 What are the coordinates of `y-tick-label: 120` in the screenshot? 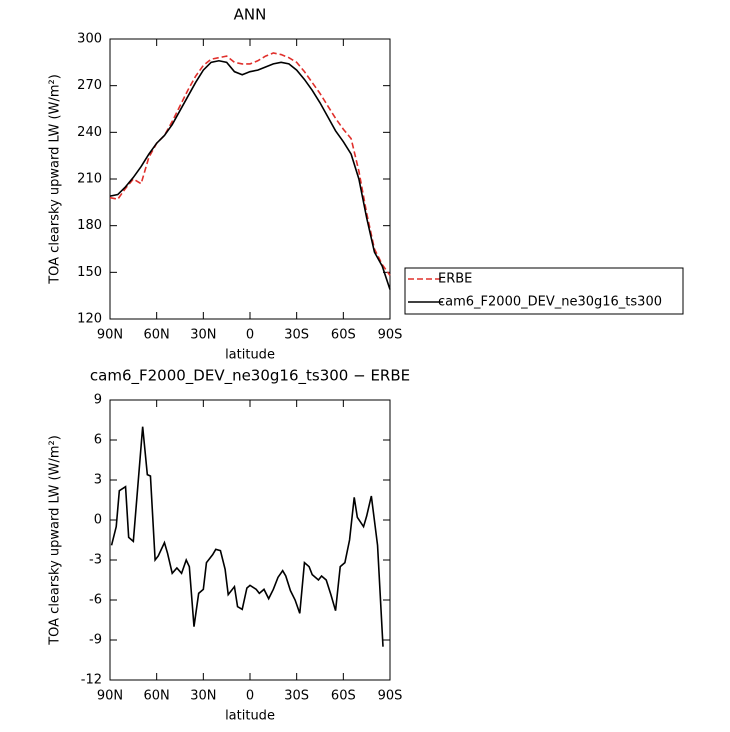 It's located at (89, 319).